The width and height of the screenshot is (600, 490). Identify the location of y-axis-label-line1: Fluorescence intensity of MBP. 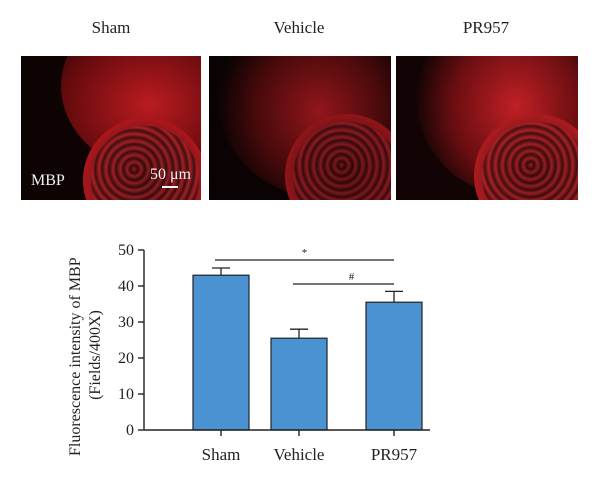
(75, 356).